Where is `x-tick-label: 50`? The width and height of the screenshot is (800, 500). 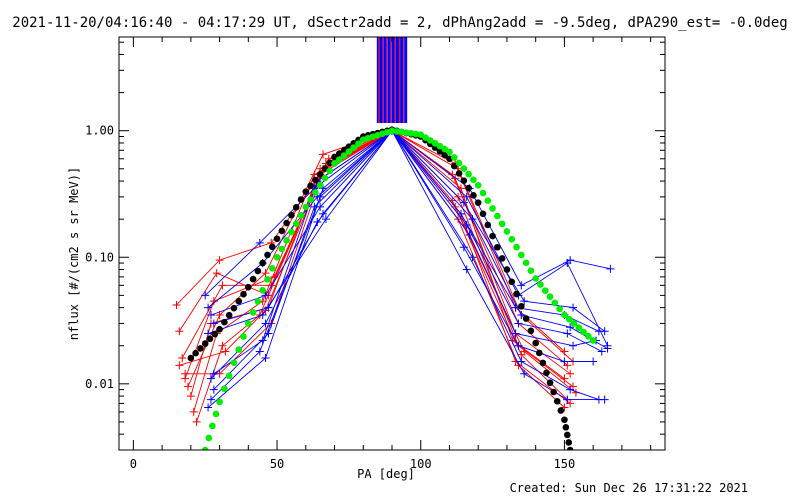 x-tick-label: 50 is located at coordinates (277, 464).